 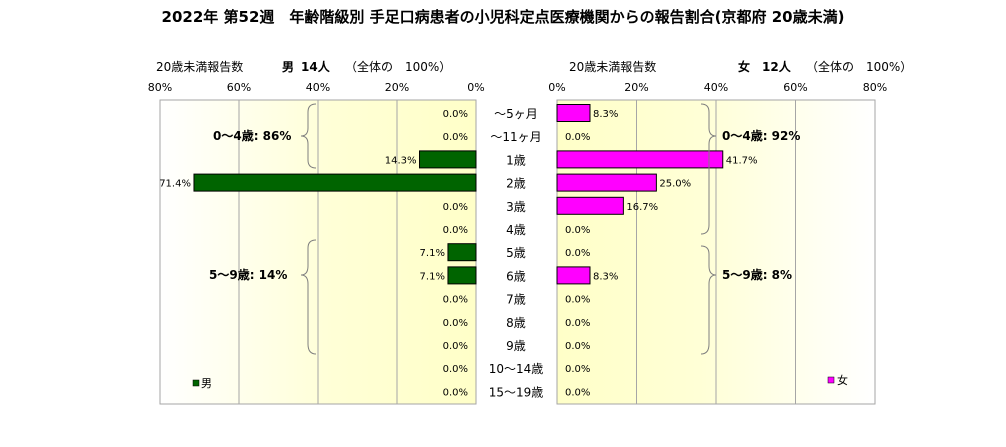 What do you see at coordinates (516, 369) in the screenshot?
I see `category-label: 10～14歳` at bounding box center [516, 369].